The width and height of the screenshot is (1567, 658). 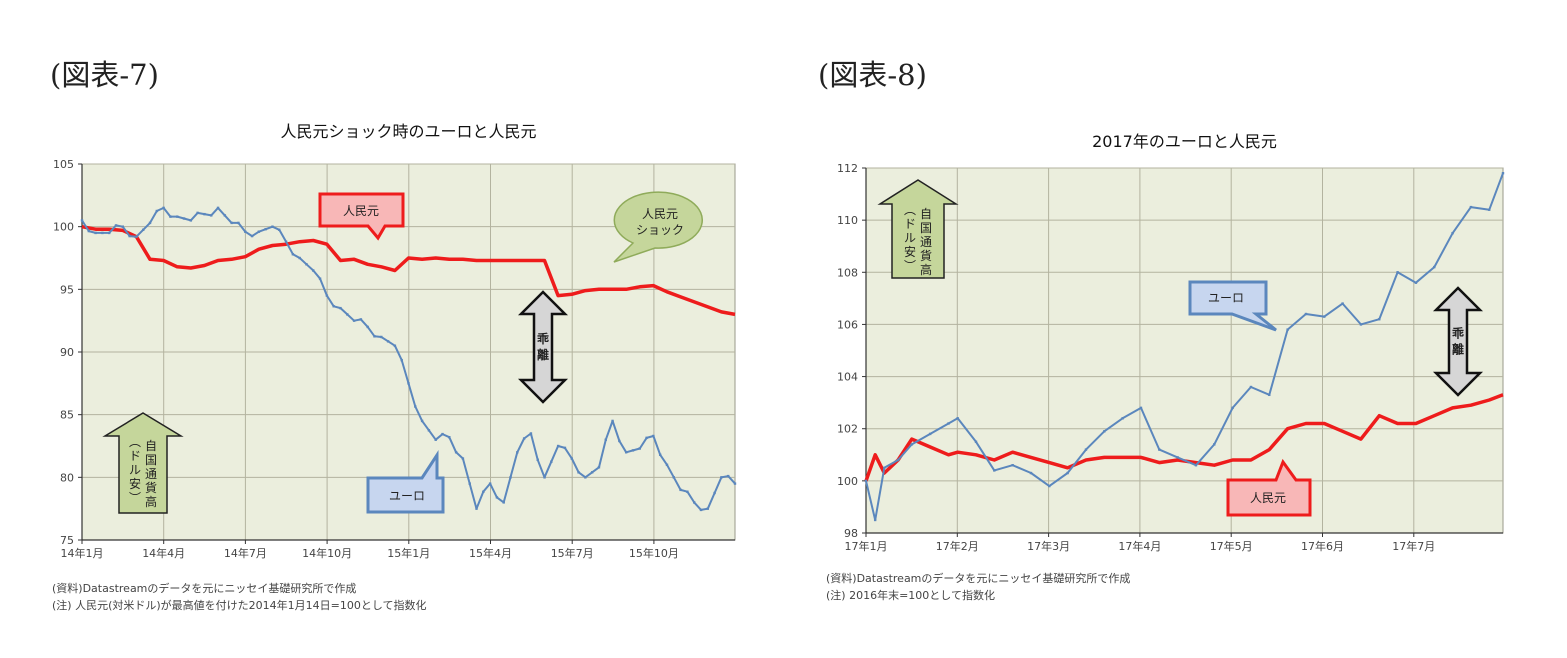 What do you see at coordinates (926, 214) in the screenshot?
I see `appreciation-char: 自` at bounding box center [926, 214].